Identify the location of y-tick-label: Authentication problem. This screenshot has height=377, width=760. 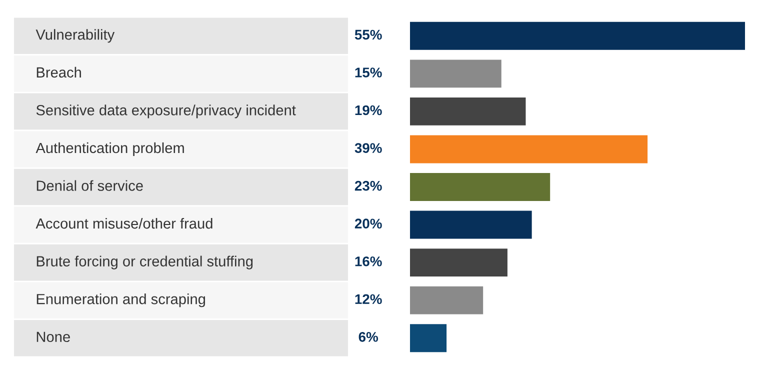
(110, 149).